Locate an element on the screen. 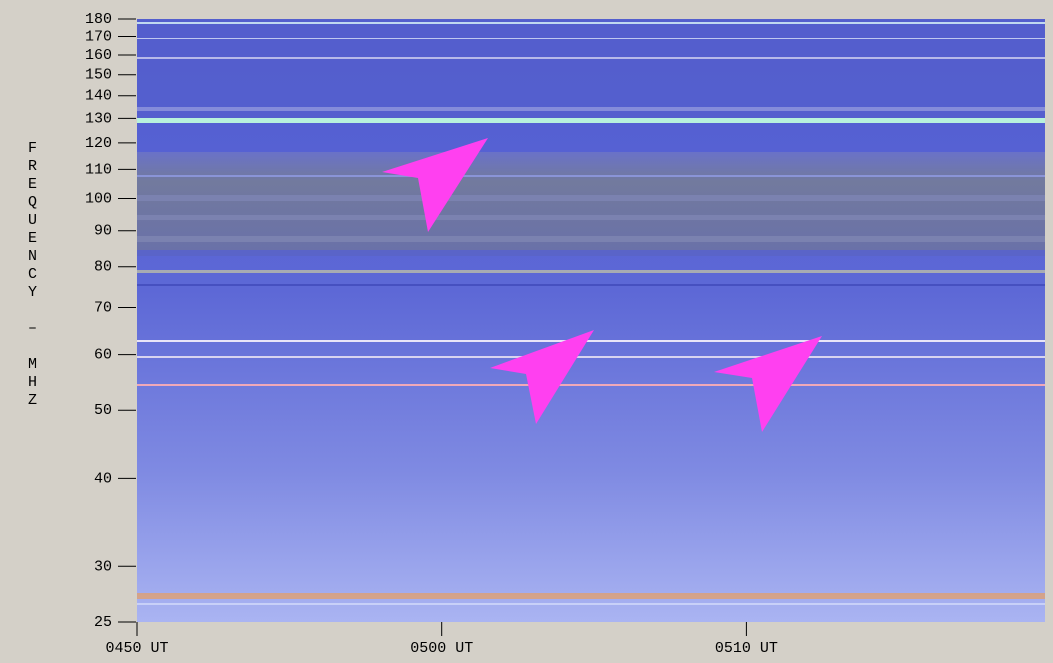  y-tick-label: 25 is located at coordinates (103, 622).